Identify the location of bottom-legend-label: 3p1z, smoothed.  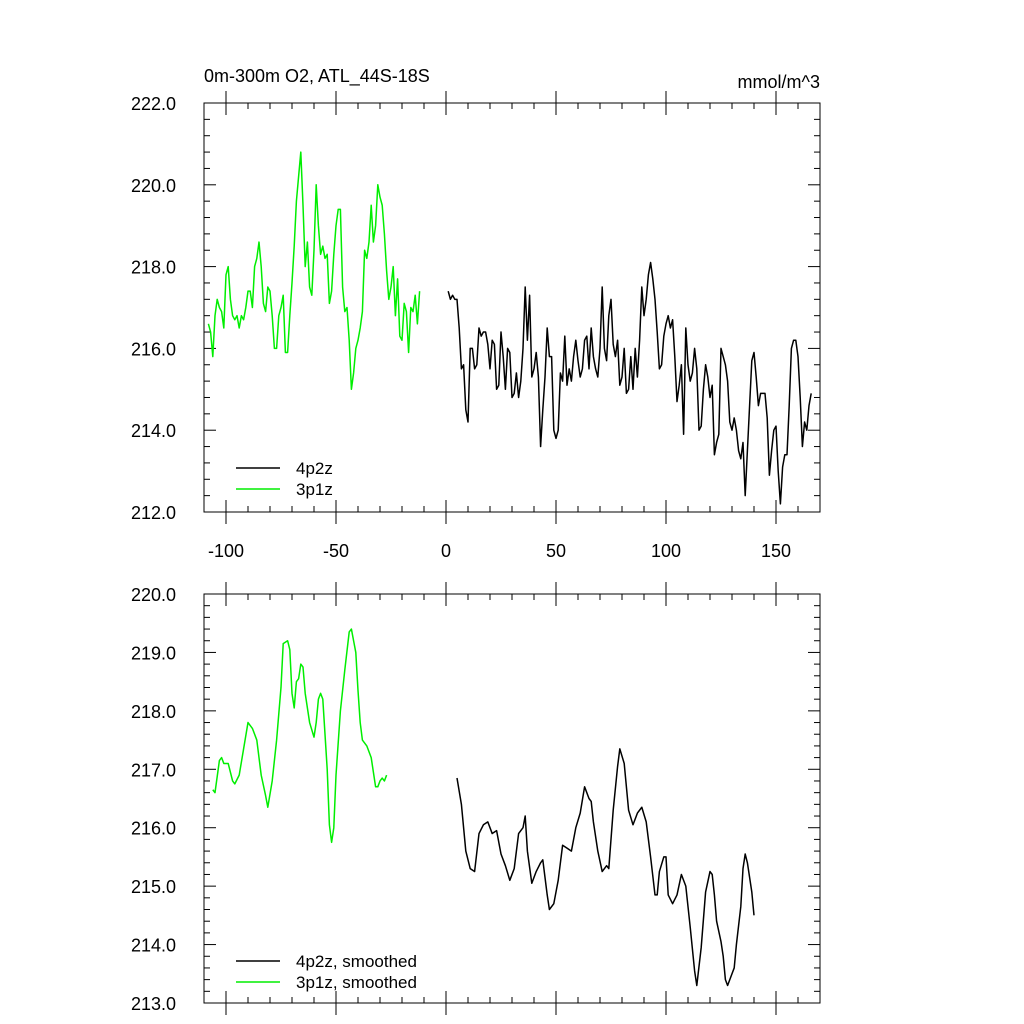
(356, 982).